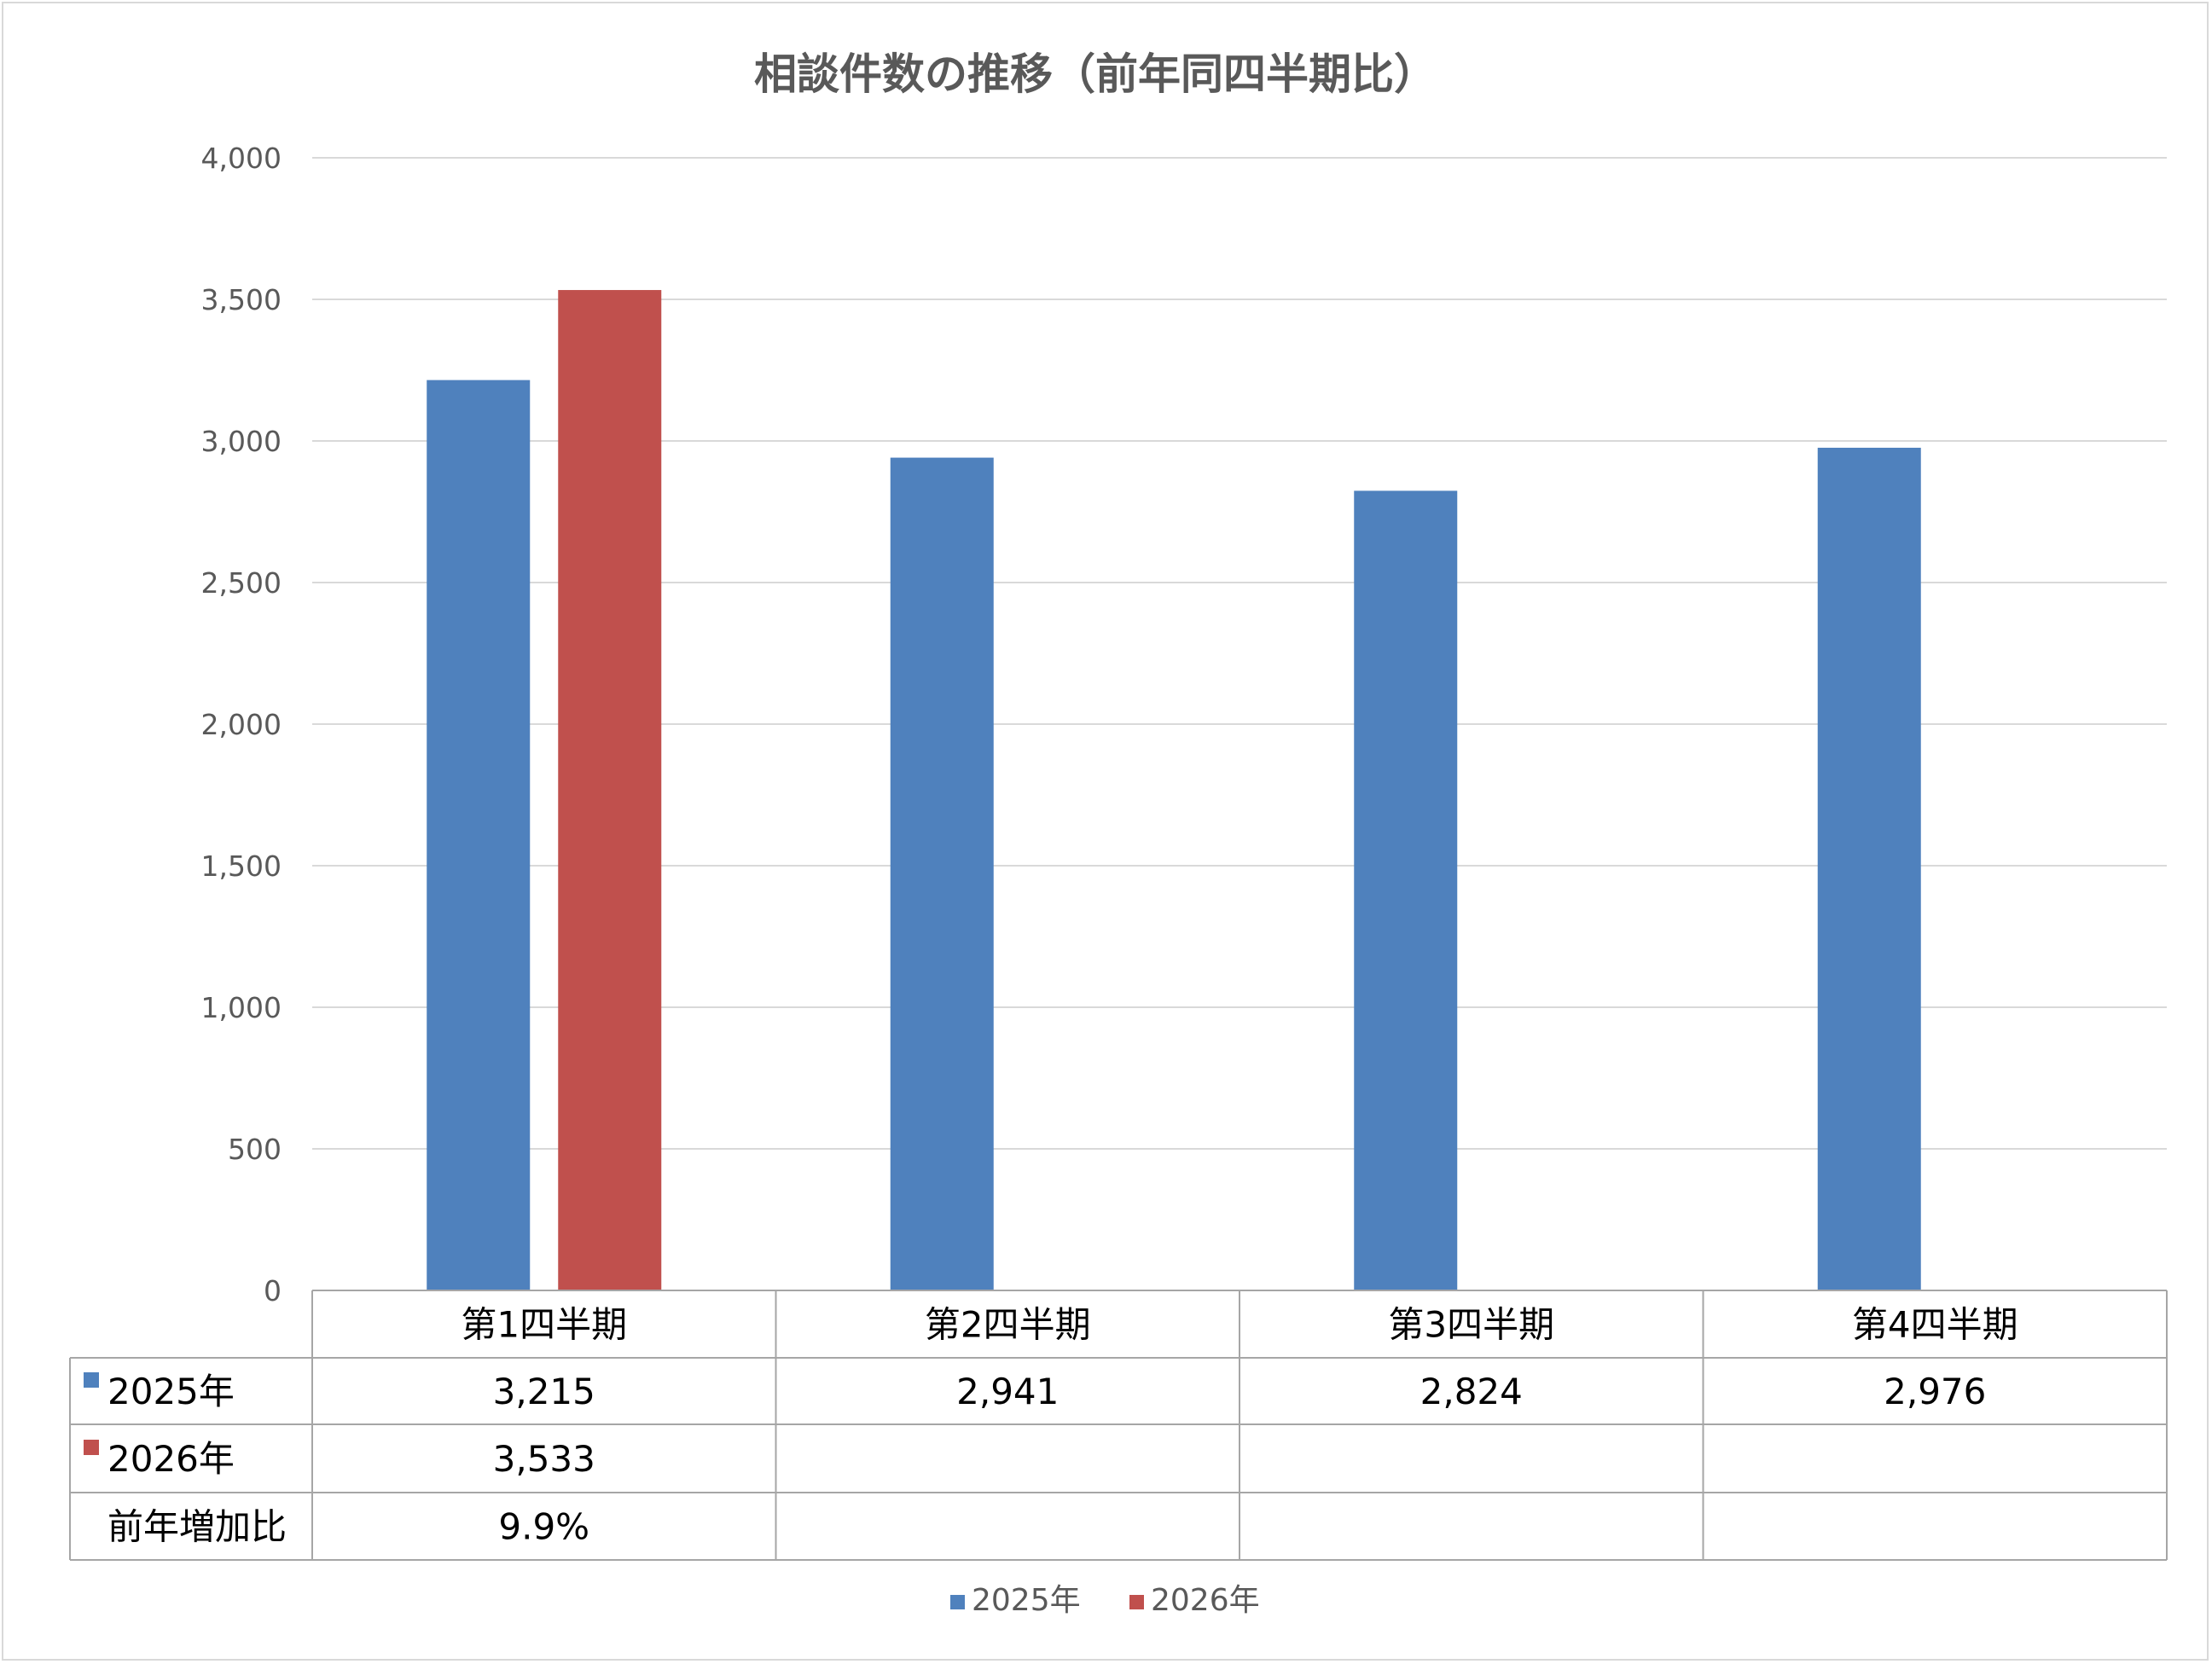 This screenshot has height=1664, width=2212. Describe the element at coordinates (197, 1527) in the screenshot. I see `extra-row-label: 前年増加比` at that location.